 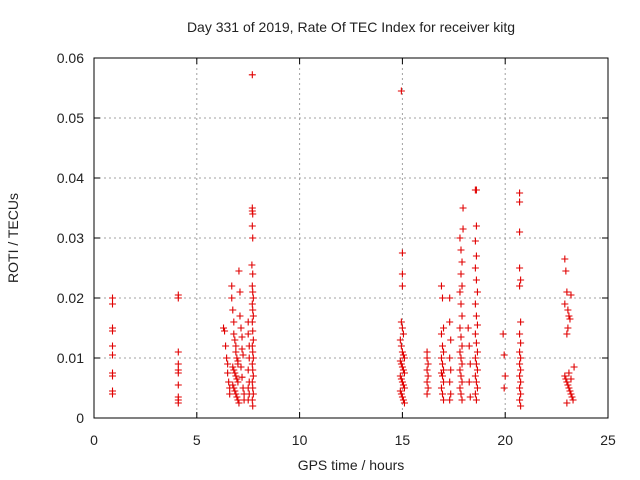 I want to click on x-tick-label: 15, so click(x=403, y=440).